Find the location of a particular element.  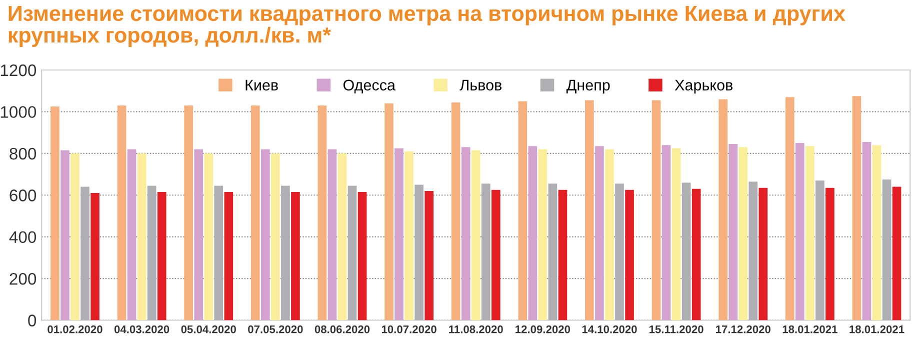

x-tick-label: 17.12.2020 is located at coordinates (743, 329).